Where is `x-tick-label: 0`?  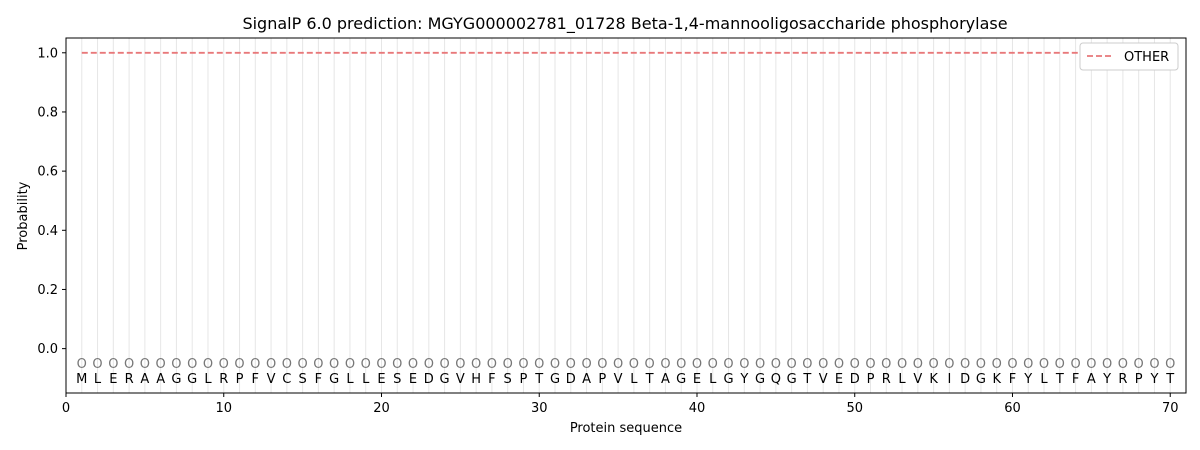 x-tick-label: 0 is located at coordinates (66, 408).